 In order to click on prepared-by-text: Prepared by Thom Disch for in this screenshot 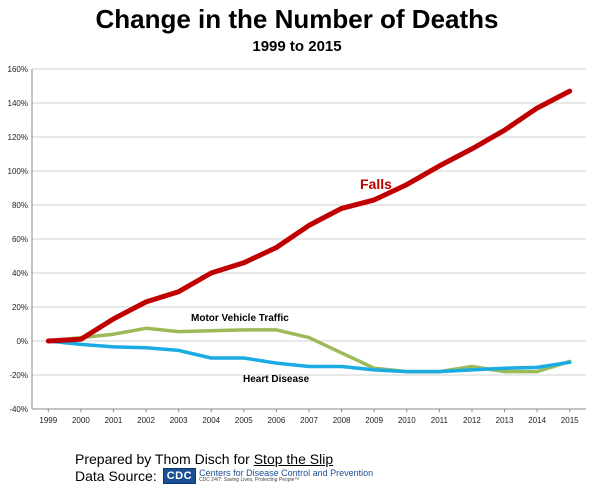, I will do `click(164, 459)`.